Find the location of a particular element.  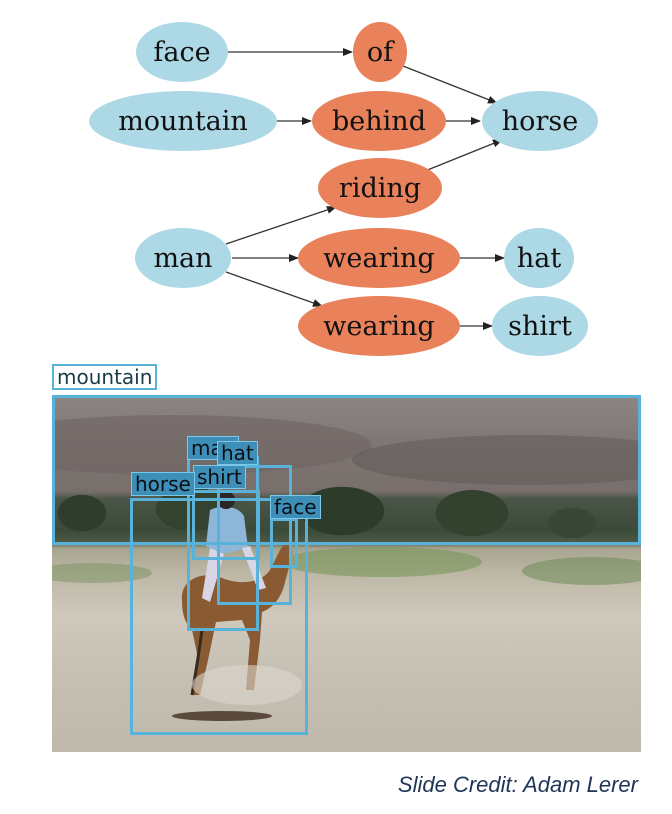

edge-man-wearing2 is located at coordinates (274, 289).